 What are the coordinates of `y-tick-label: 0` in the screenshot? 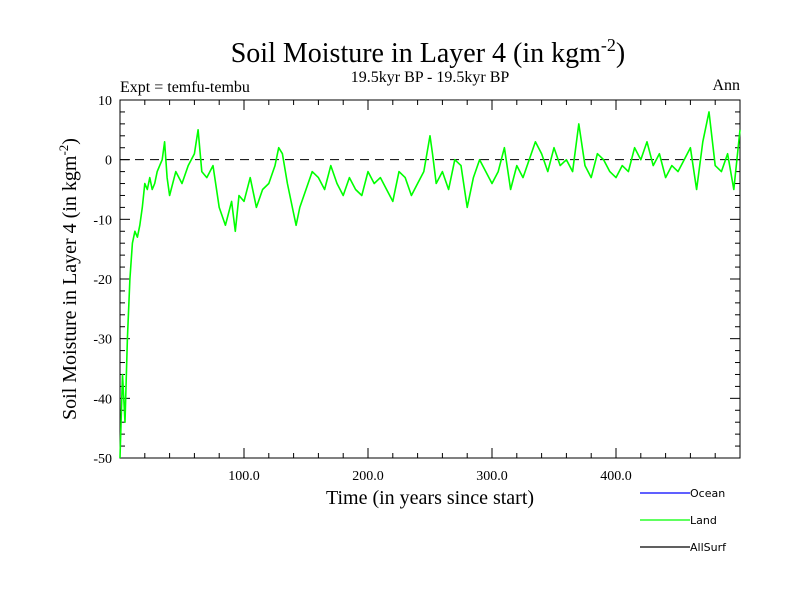 It's located at (108, 161).